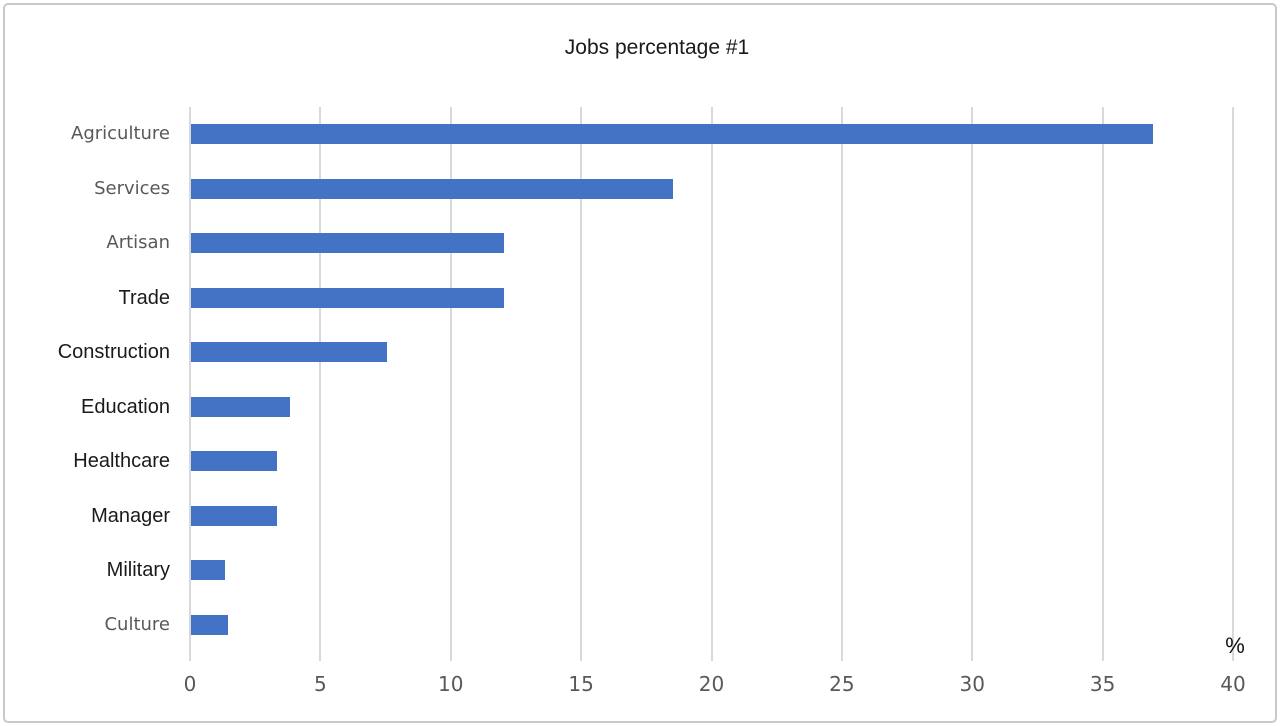 The width and height of the screenshot is (1280, 726). I want to click on bar-manager, so click(234, 515).